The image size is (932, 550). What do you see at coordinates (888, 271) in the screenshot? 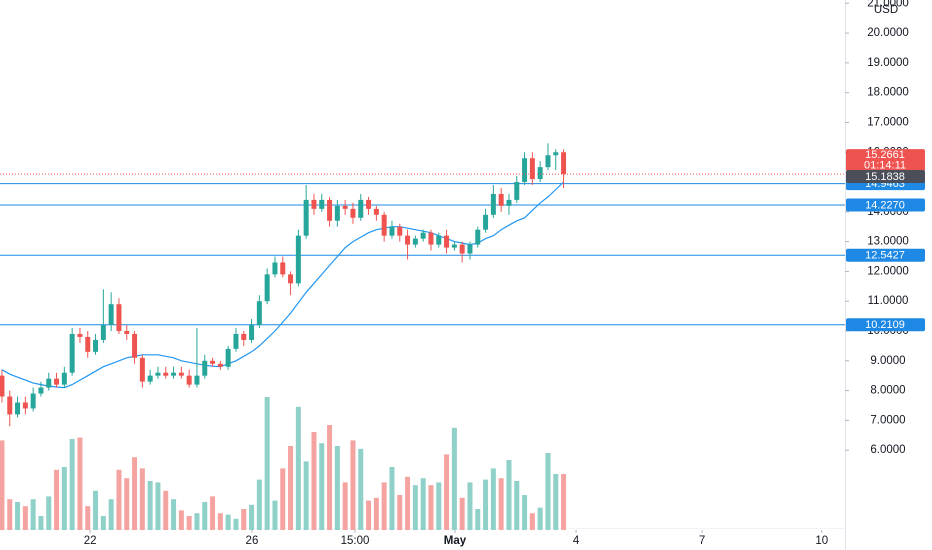
I see `y-tick-label: 12.0000` at bounding box center [888, 271].